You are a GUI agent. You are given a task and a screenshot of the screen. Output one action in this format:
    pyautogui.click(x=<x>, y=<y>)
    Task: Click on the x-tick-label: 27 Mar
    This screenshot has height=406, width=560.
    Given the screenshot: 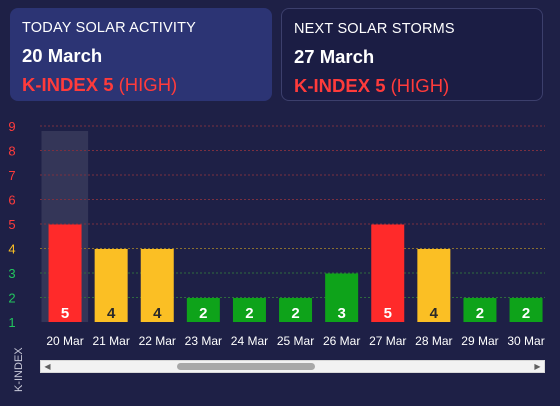 What is the action you would take?
    pyautogui.click(x=387, y=341)
    